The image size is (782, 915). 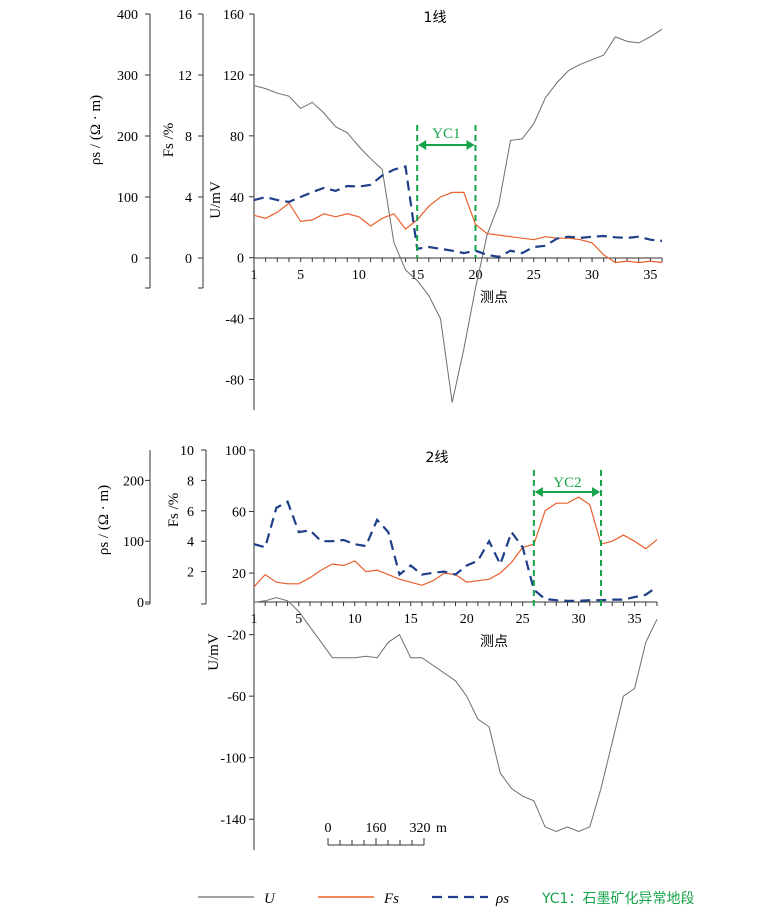 What do you see at coordinates (187, 451) in the screenshot?
I see `axis-fs-tick-label: 10` at bounding box center [187, 451].